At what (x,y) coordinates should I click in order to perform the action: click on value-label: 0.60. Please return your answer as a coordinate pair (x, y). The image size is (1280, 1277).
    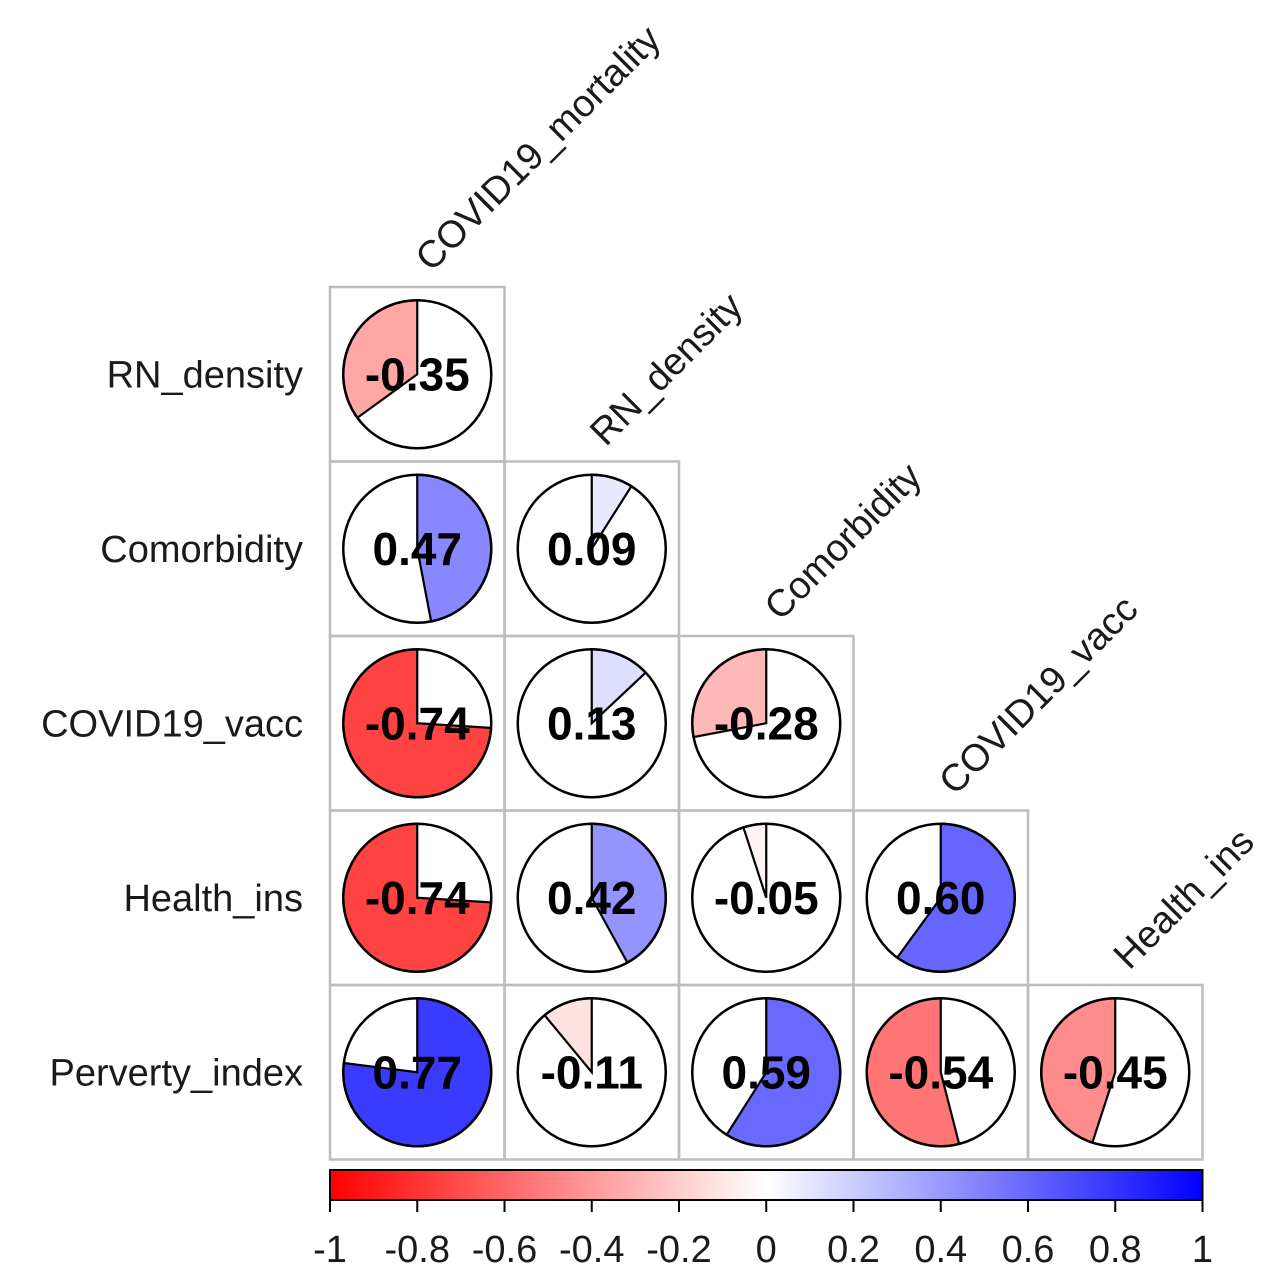
    Looking at the image, I should click on (941, 898).